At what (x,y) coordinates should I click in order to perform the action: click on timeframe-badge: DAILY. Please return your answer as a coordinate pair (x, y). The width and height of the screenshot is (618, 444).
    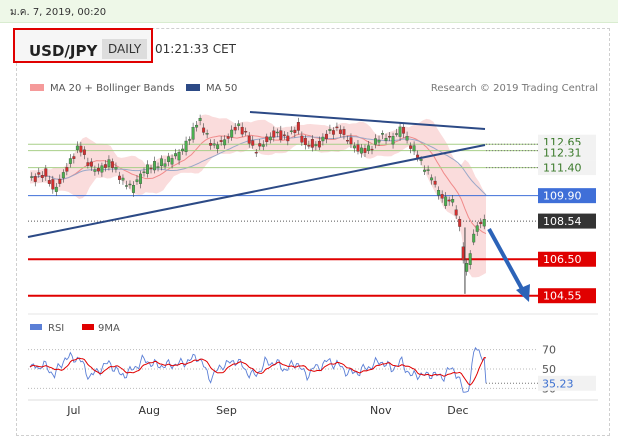
    Looking at the image, I should click on (125, 49).